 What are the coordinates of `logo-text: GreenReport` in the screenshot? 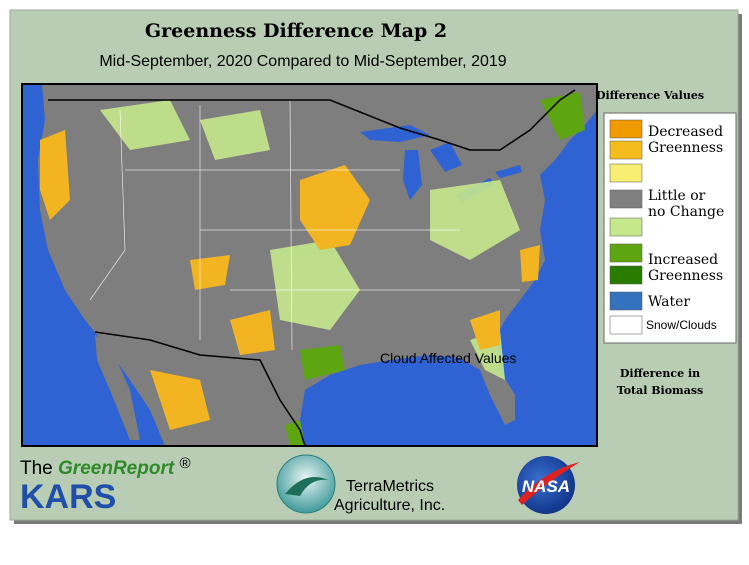 It's located at (116, 468).